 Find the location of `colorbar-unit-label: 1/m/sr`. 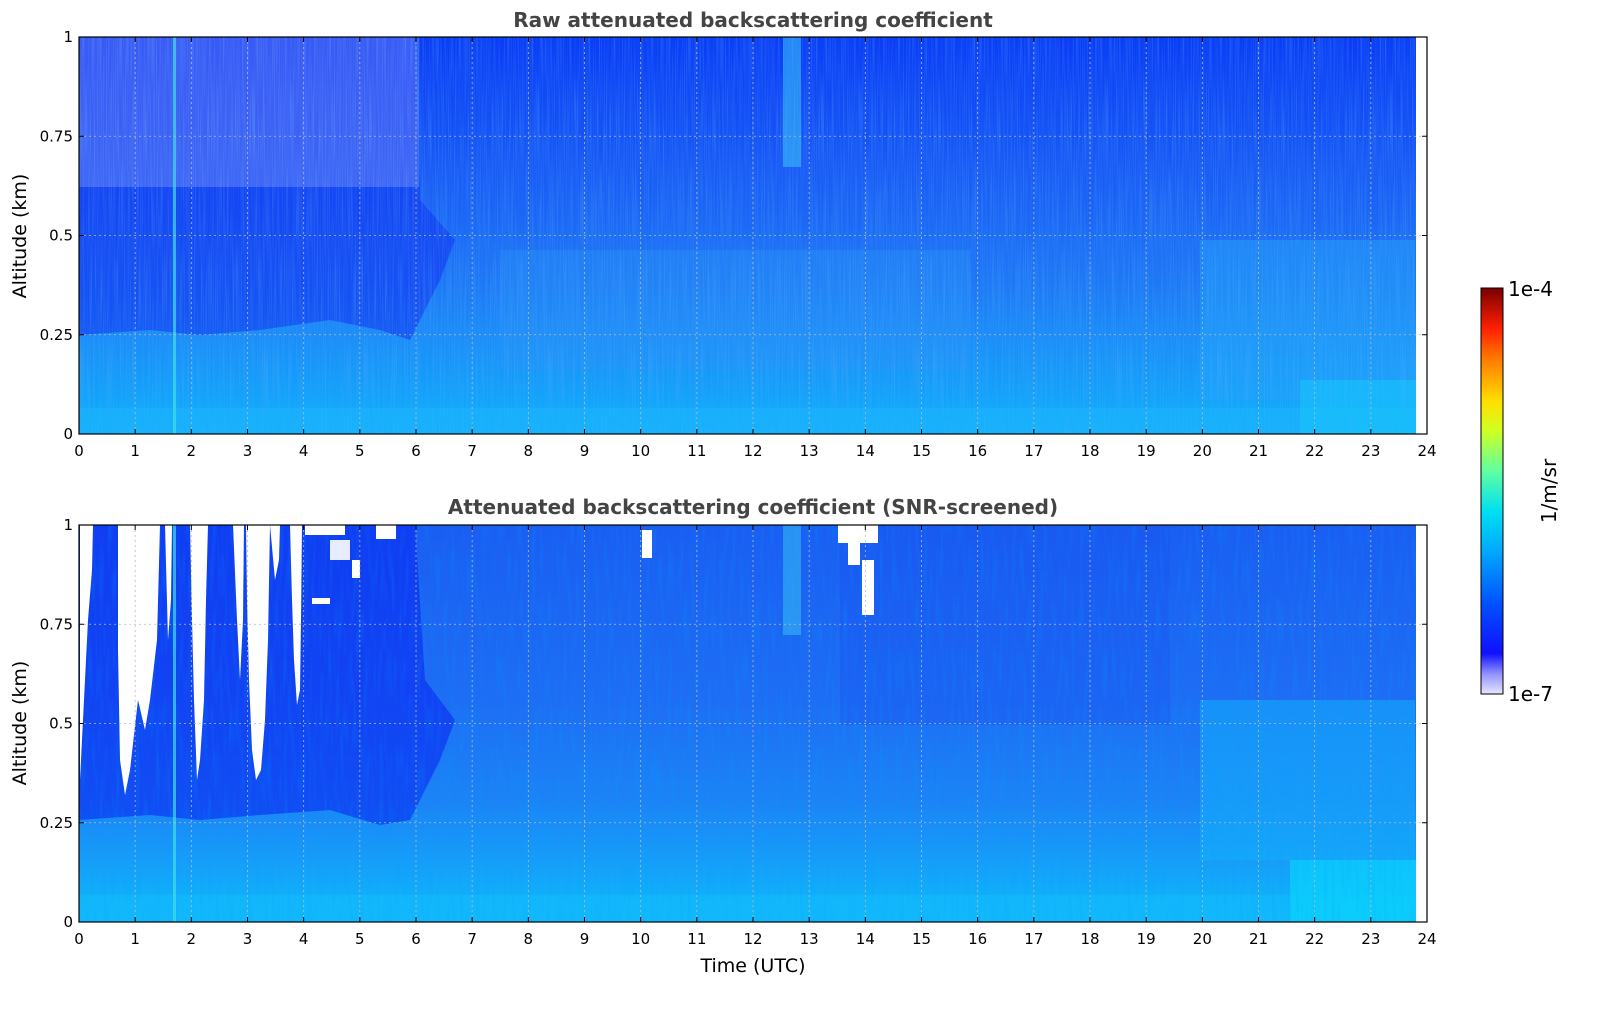

colorbar-unit-label: 1/m/sr is located at coordinates (1549, 490).